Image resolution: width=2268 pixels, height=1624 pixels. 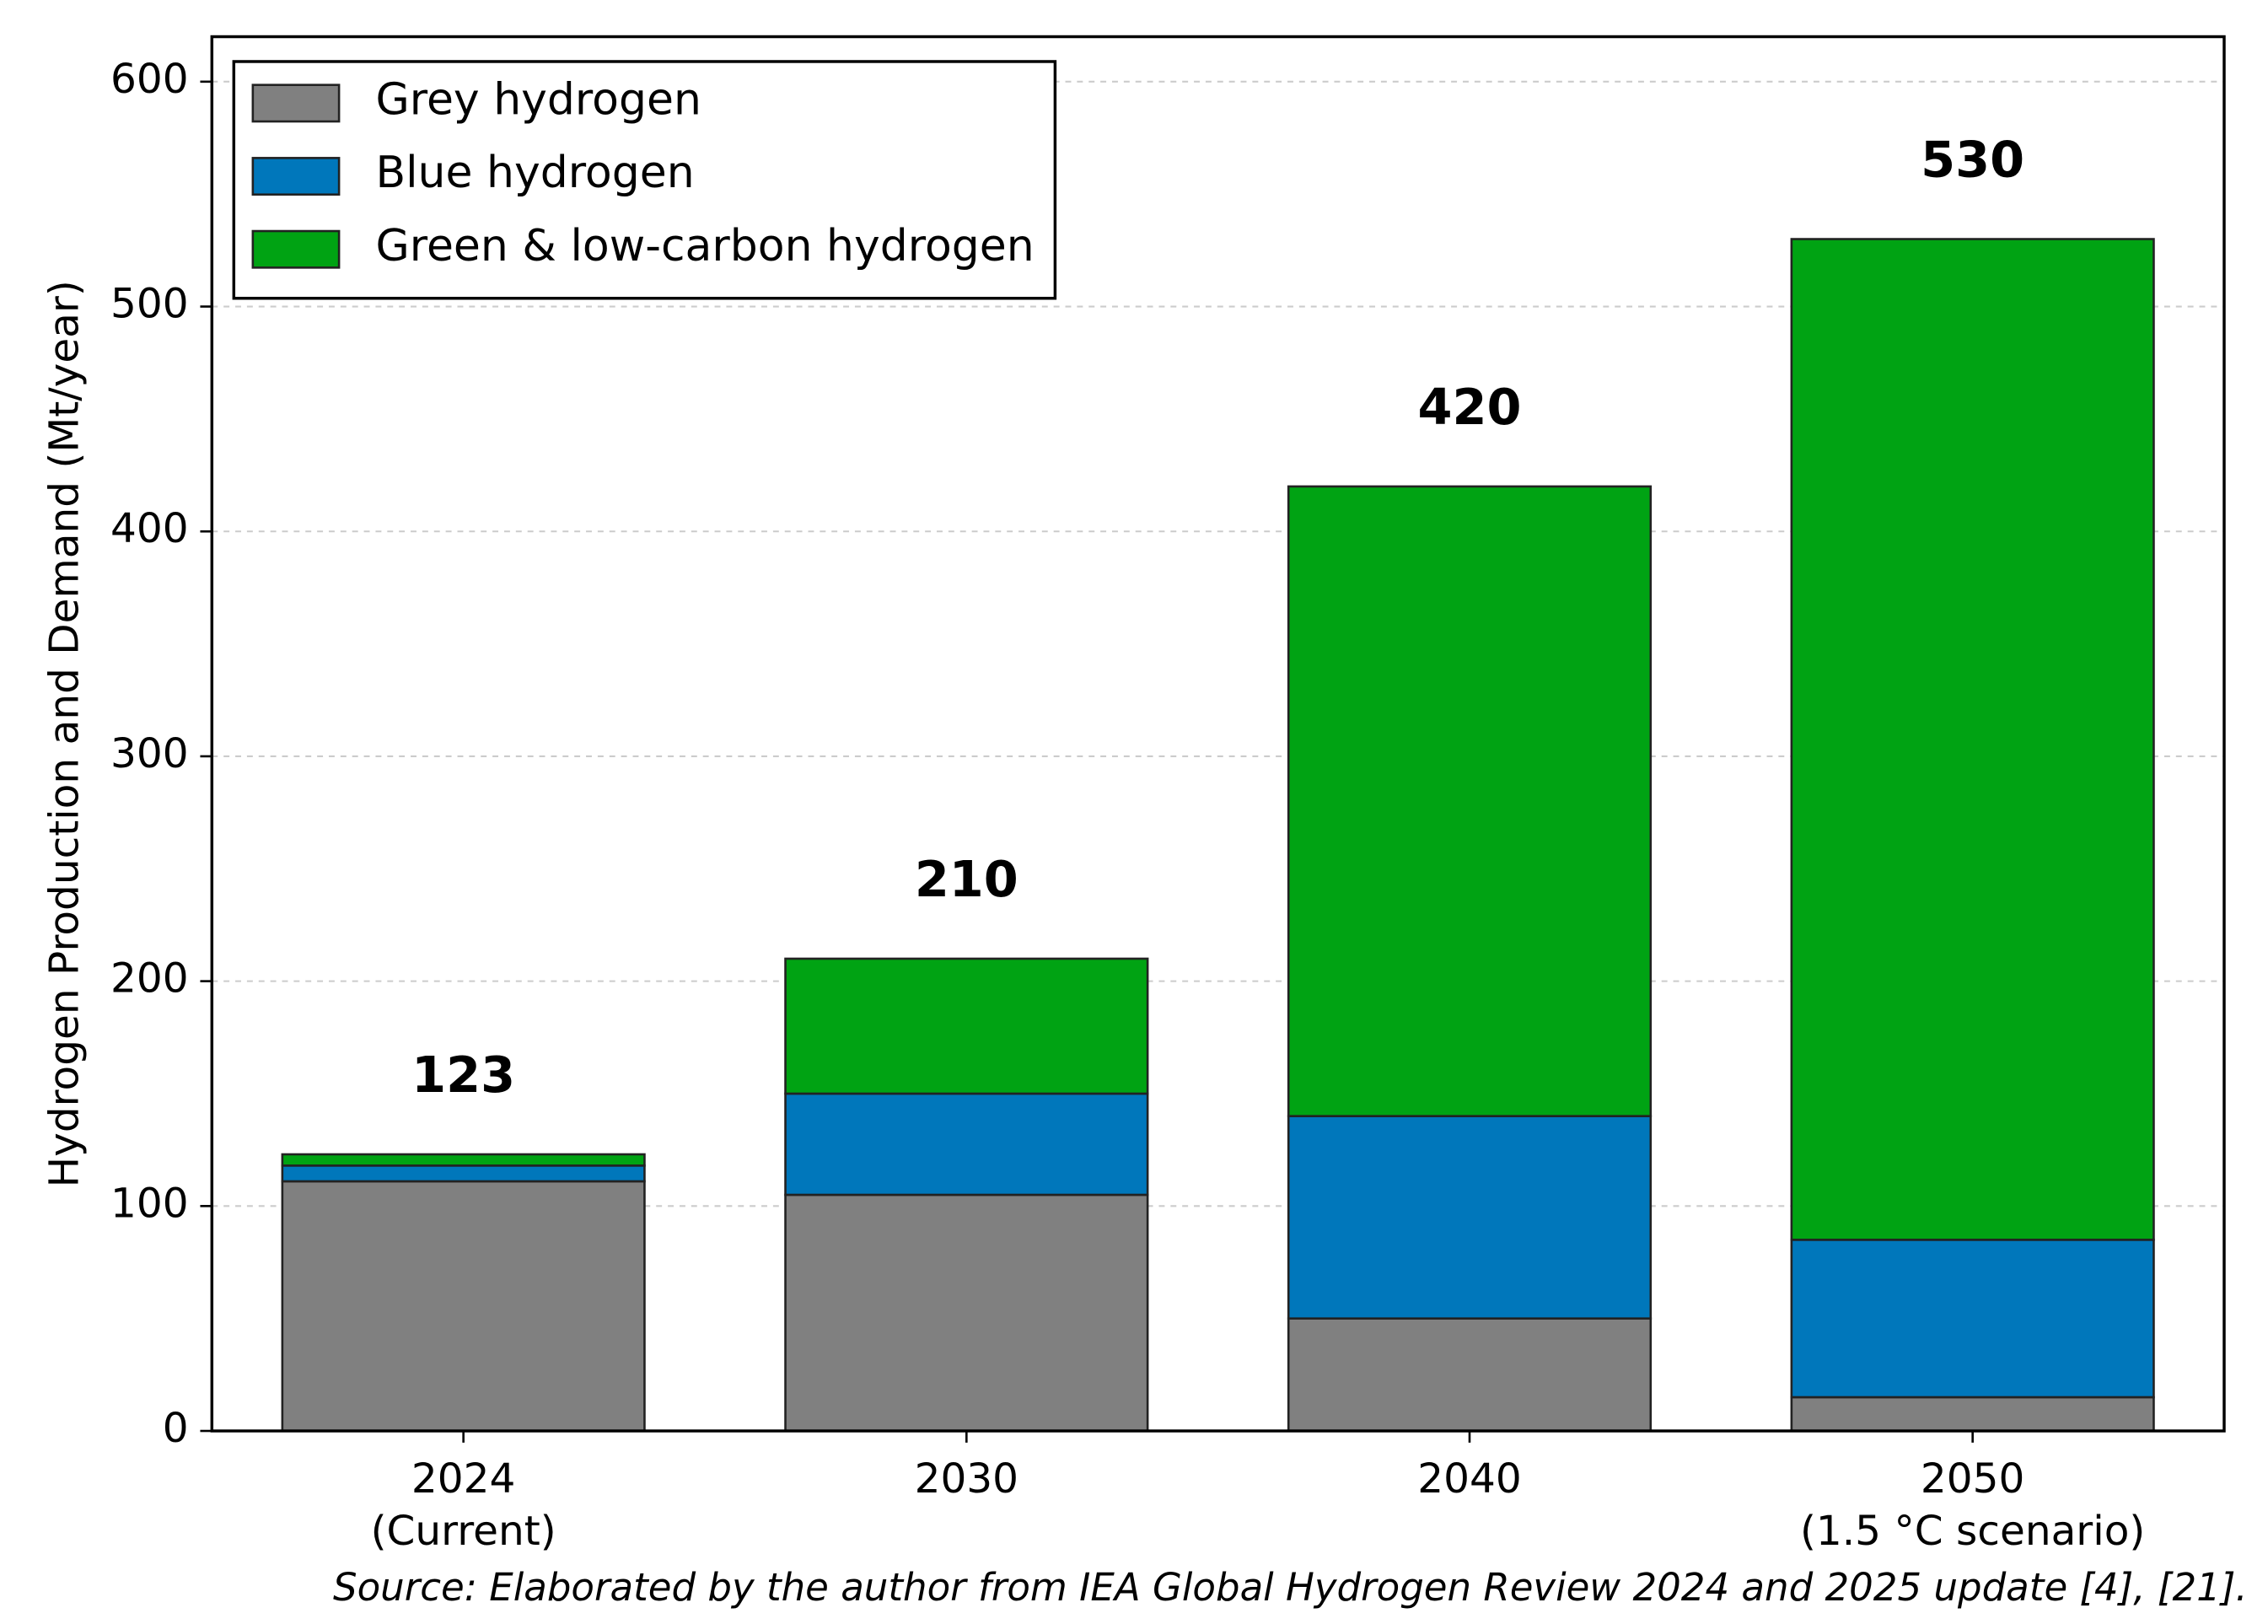 What do you see at coordinates (1972, 160) in the screenshot?
I see `total-label: 530` at bounding box center [1972, 160].